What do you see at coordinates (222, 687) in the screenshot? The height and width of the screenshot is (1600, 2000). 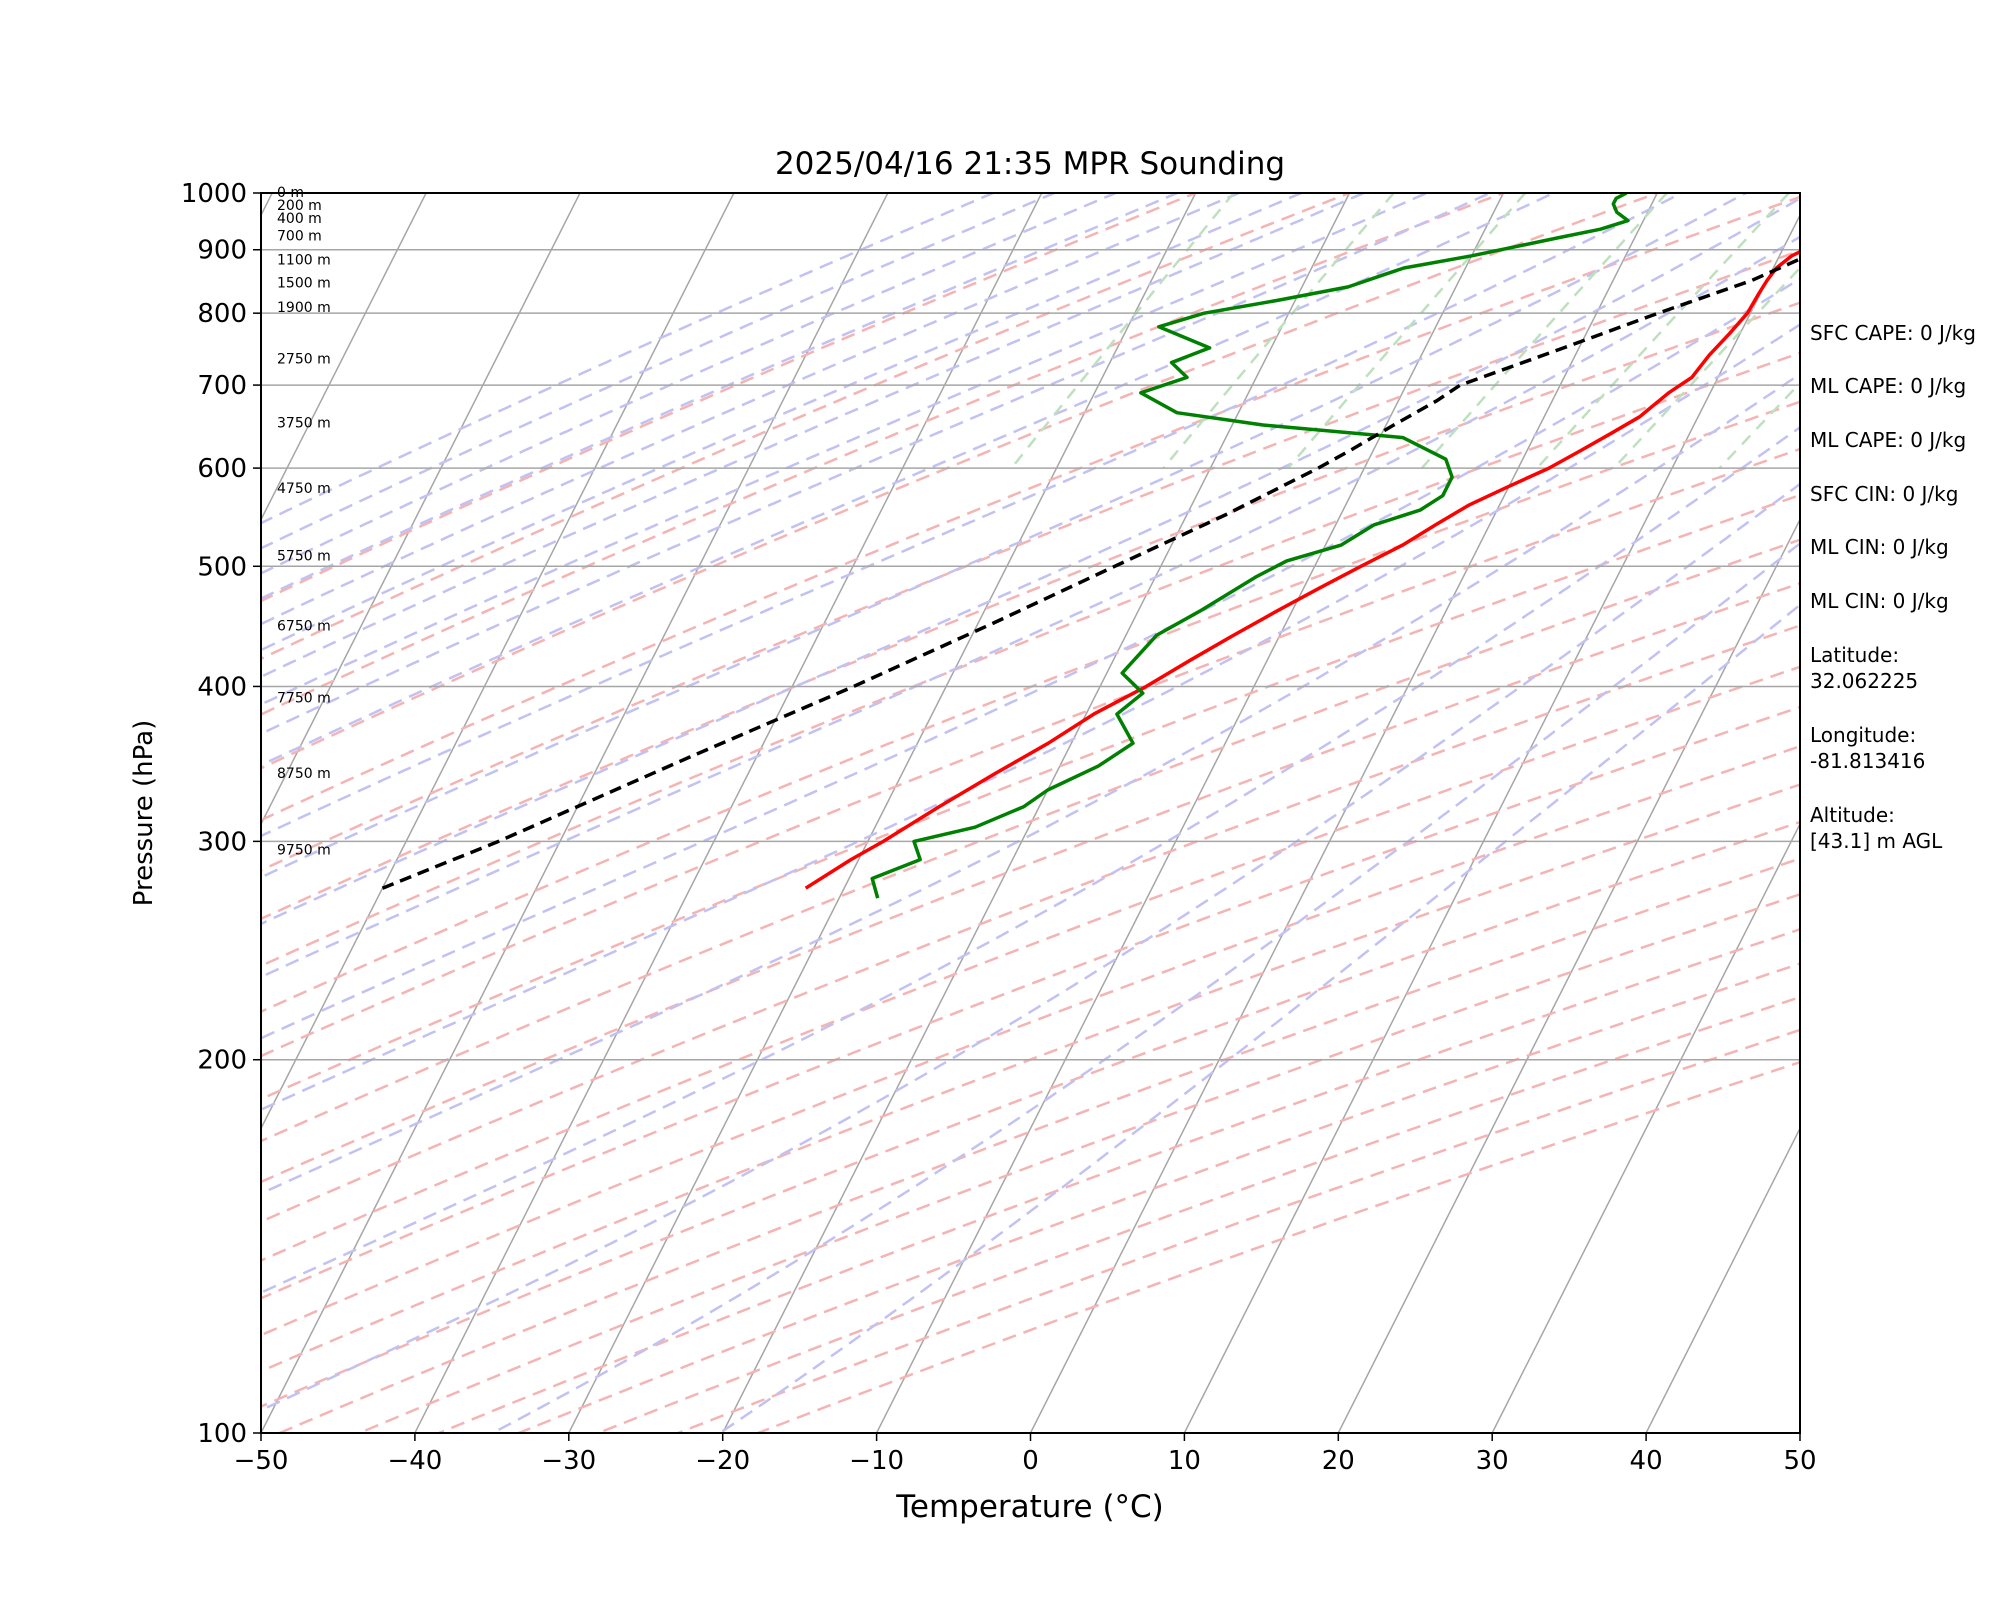 I see `y-tick-label: 400` at bounding box center [222, 687].